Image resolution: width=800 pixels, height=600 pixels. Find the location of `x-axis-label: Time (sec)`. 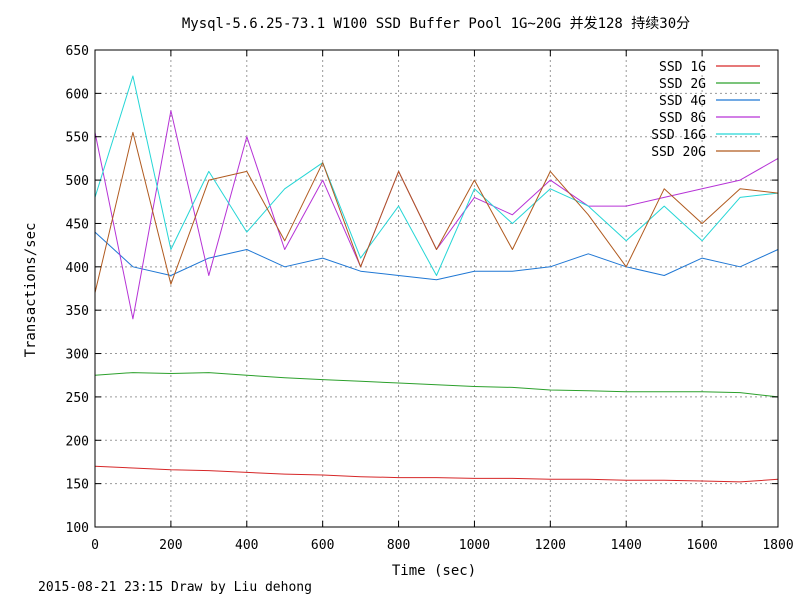

x-axis-label: Time (sec) is located at coordinates (434, 571).